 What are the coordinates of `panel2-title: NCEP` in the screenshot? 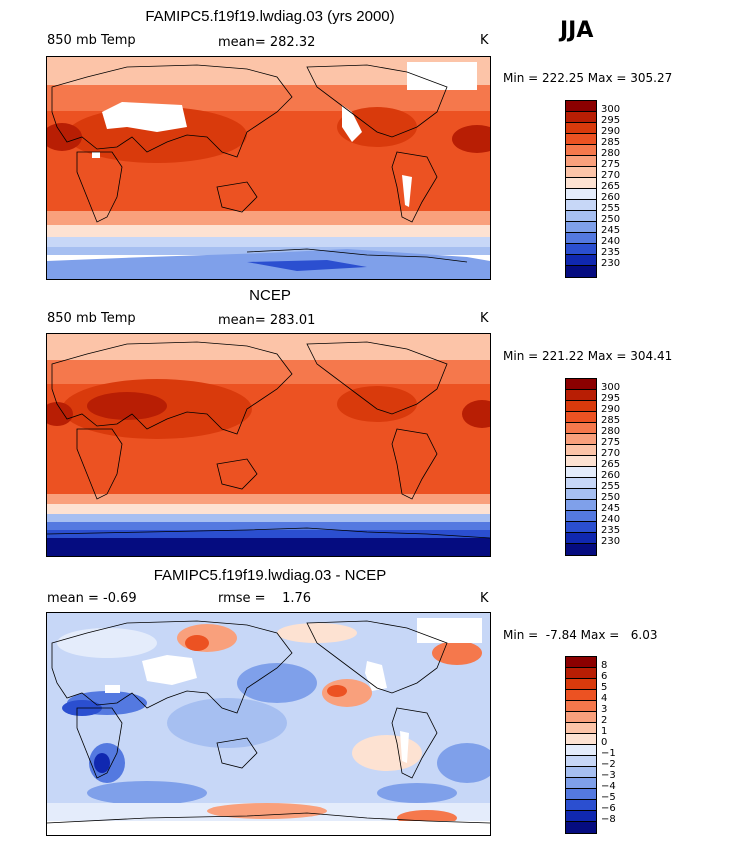 It's located at (270, 295).